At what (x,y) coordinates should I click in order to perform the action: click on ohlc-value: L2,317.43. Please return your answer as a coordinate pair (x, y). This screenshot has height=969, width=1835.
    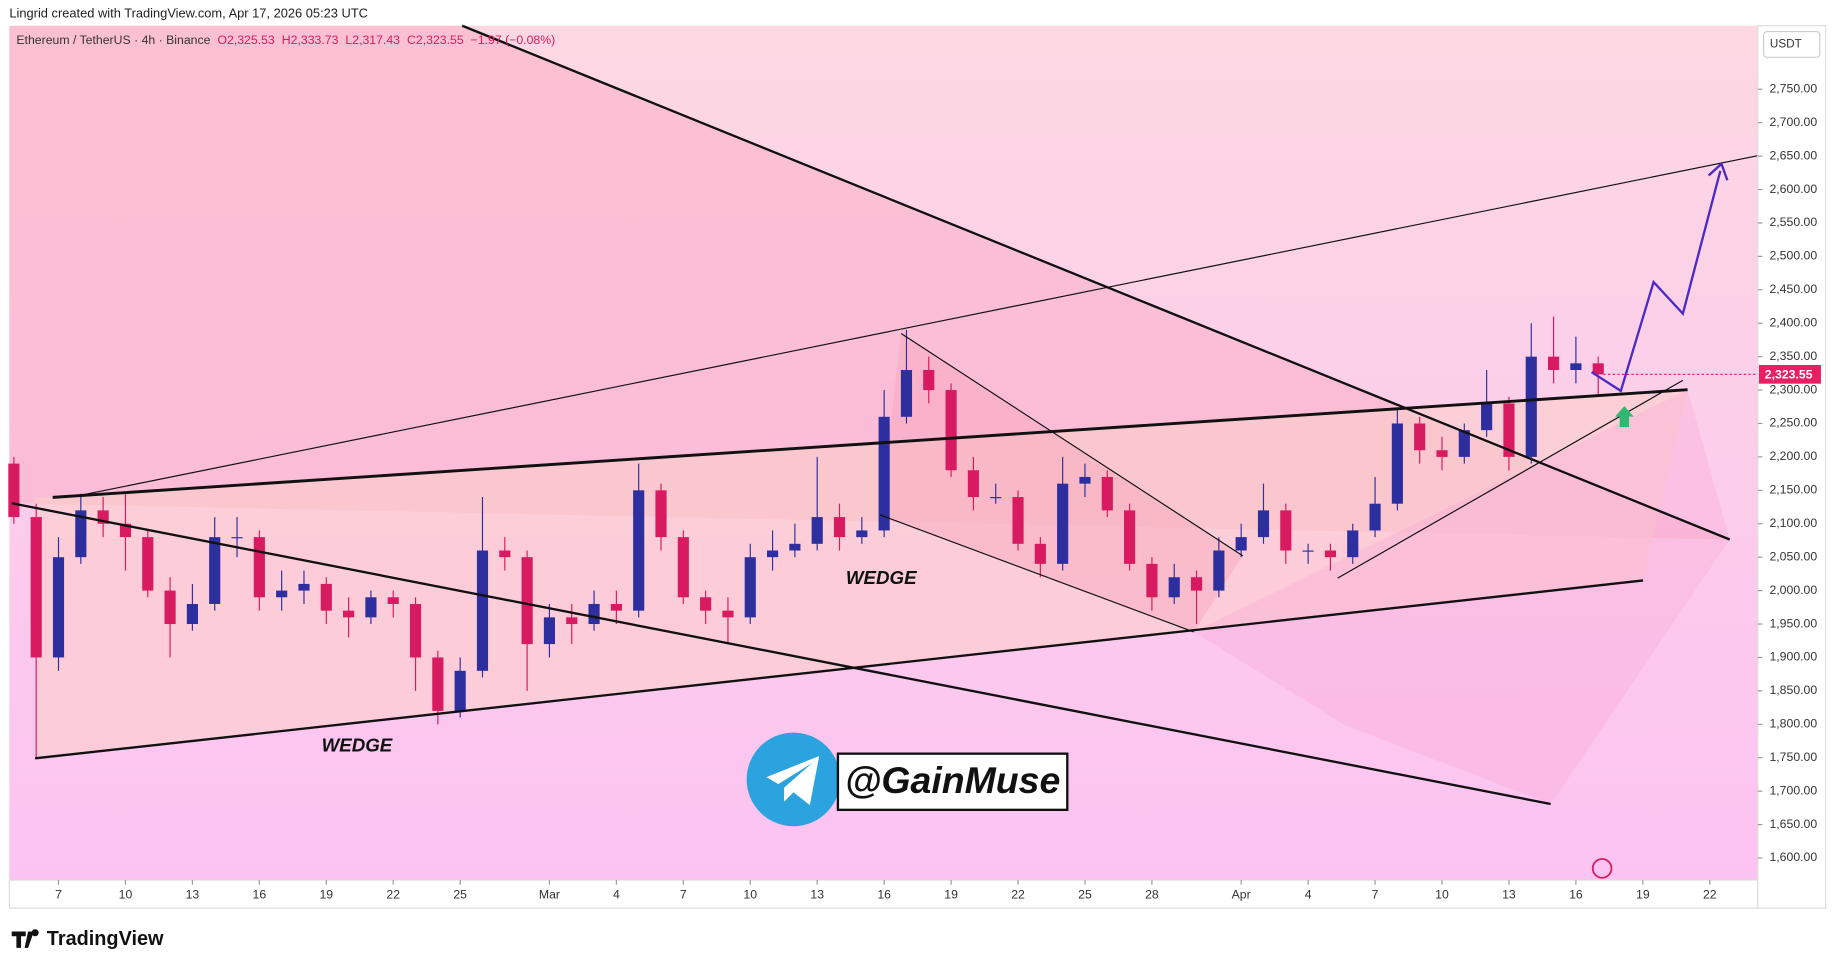
    Looking at the image, I should click on (372, 40).